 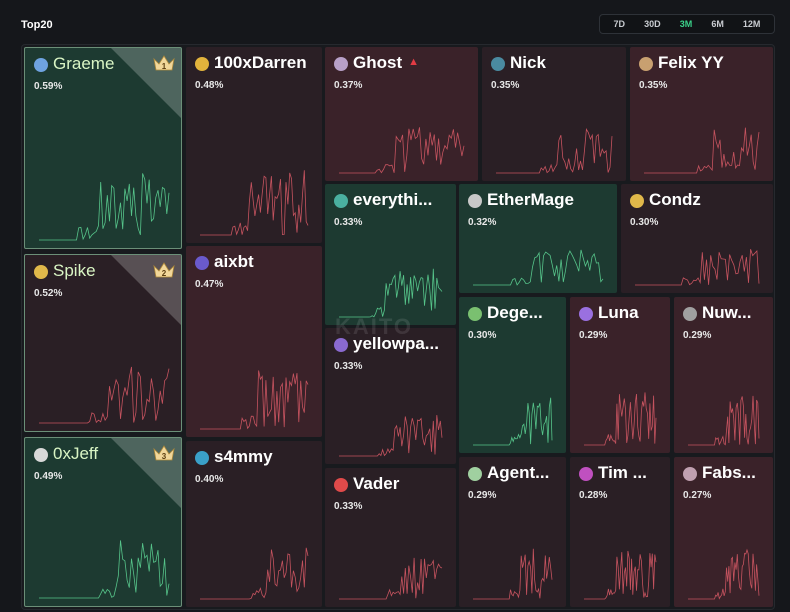 I want to click on mindshare-percent: 0.47%, so click(x=209, y=284).